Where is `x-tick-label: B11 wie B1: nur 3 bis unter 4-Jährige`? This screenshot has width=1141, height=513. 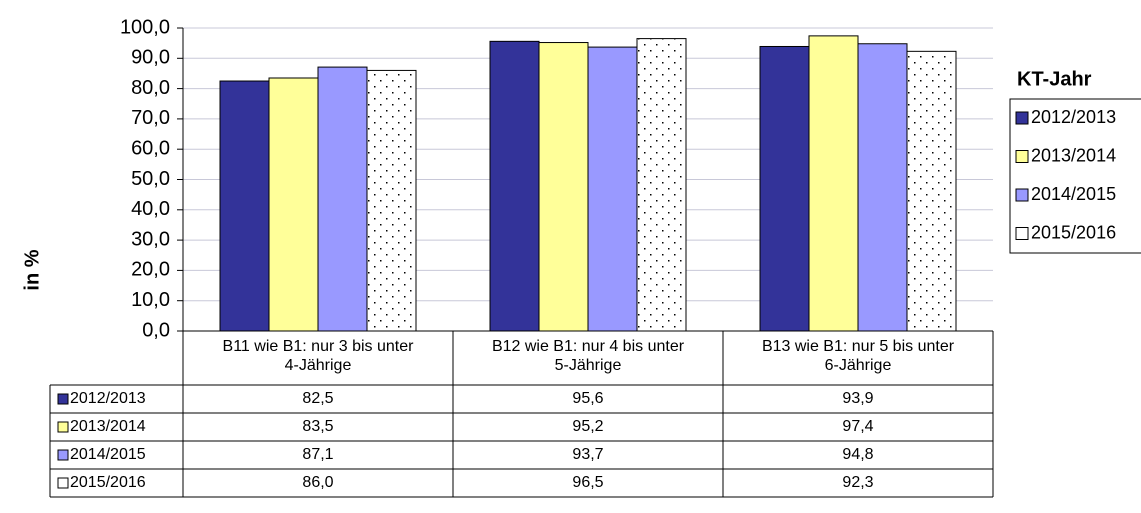 x-tick-label: B11 wie B1: nur 3 bis unter 4-Jährige is located at coordinates (318, 356).